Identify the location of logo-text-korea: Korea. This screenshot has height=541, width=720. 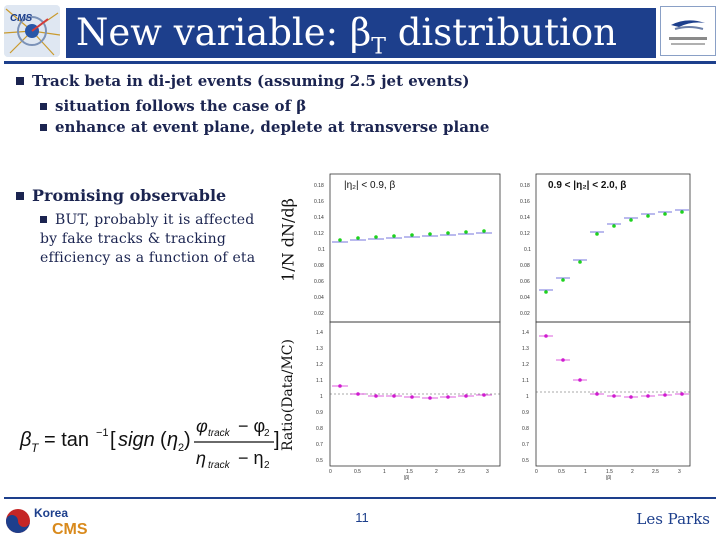
(51, 513).